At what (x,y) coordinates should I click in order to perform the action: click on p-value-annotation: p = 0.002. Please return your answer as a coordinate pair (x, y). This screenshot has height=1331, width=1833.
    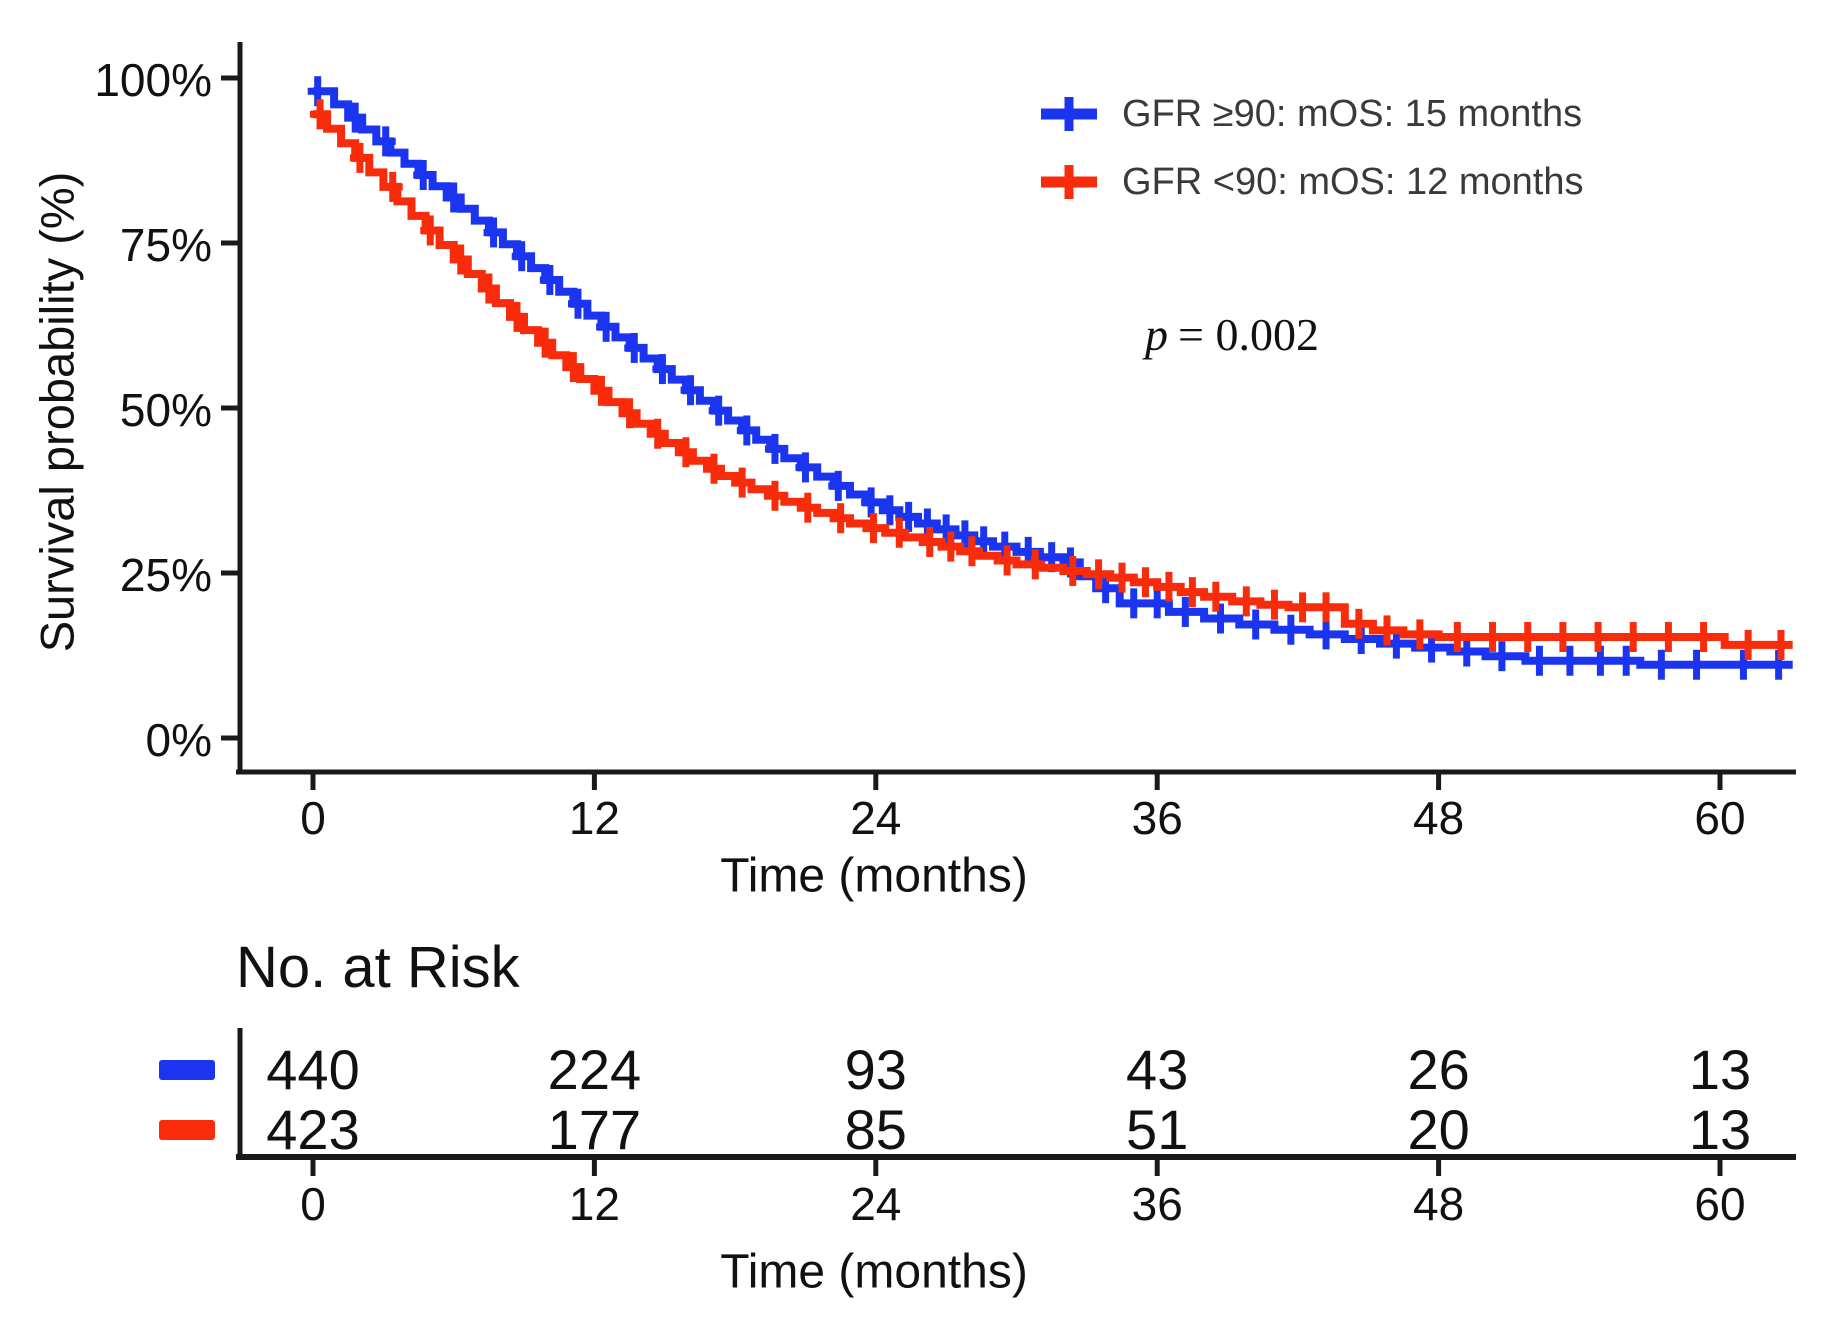
    Looking at the image, I should click on (1232, 334).